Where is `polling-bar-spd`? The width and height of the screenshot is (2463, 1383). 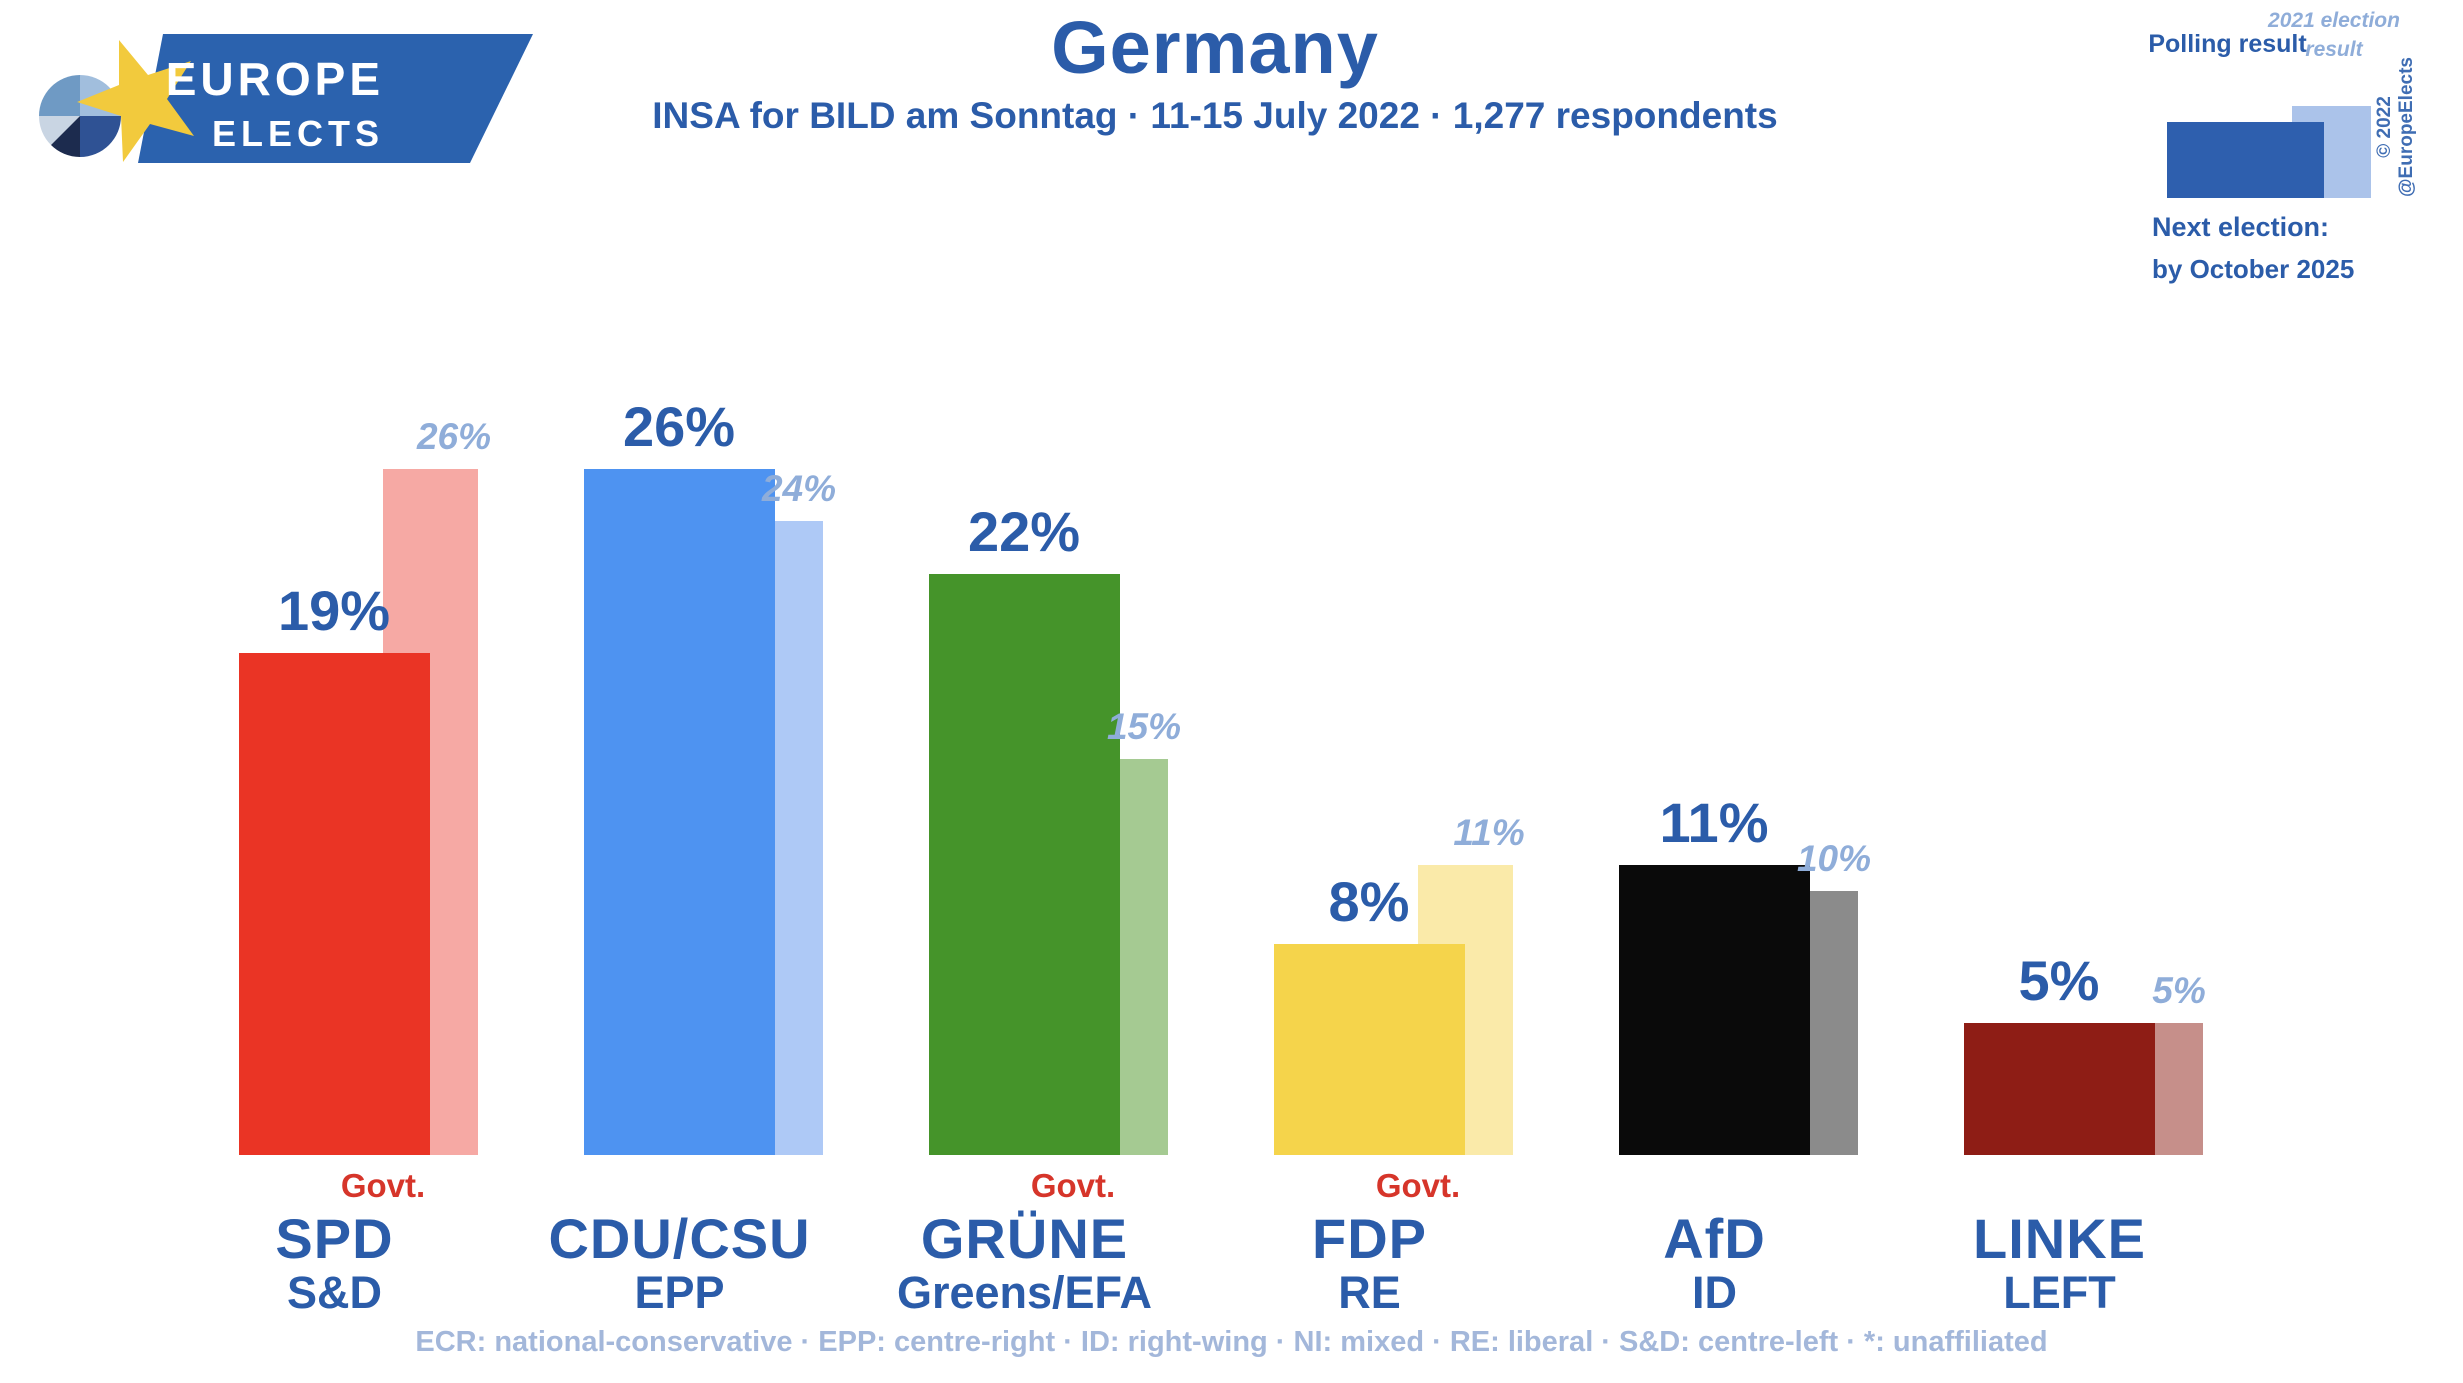
polling-bar-spd is located at coordinates (334, 904).